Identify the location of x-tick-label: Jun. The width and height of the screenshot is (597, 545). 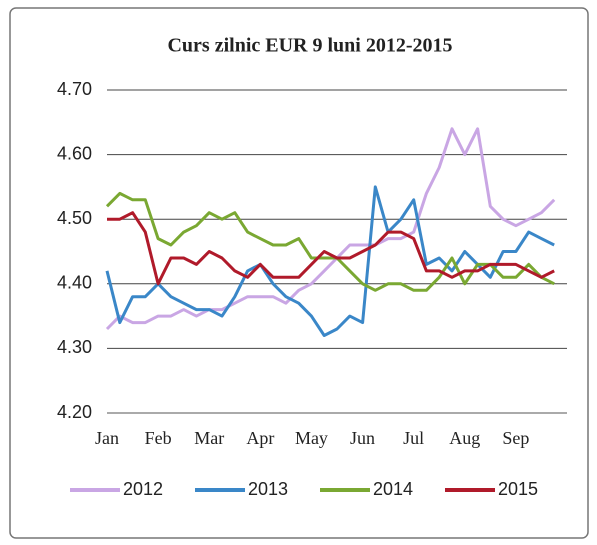
(362, 438).